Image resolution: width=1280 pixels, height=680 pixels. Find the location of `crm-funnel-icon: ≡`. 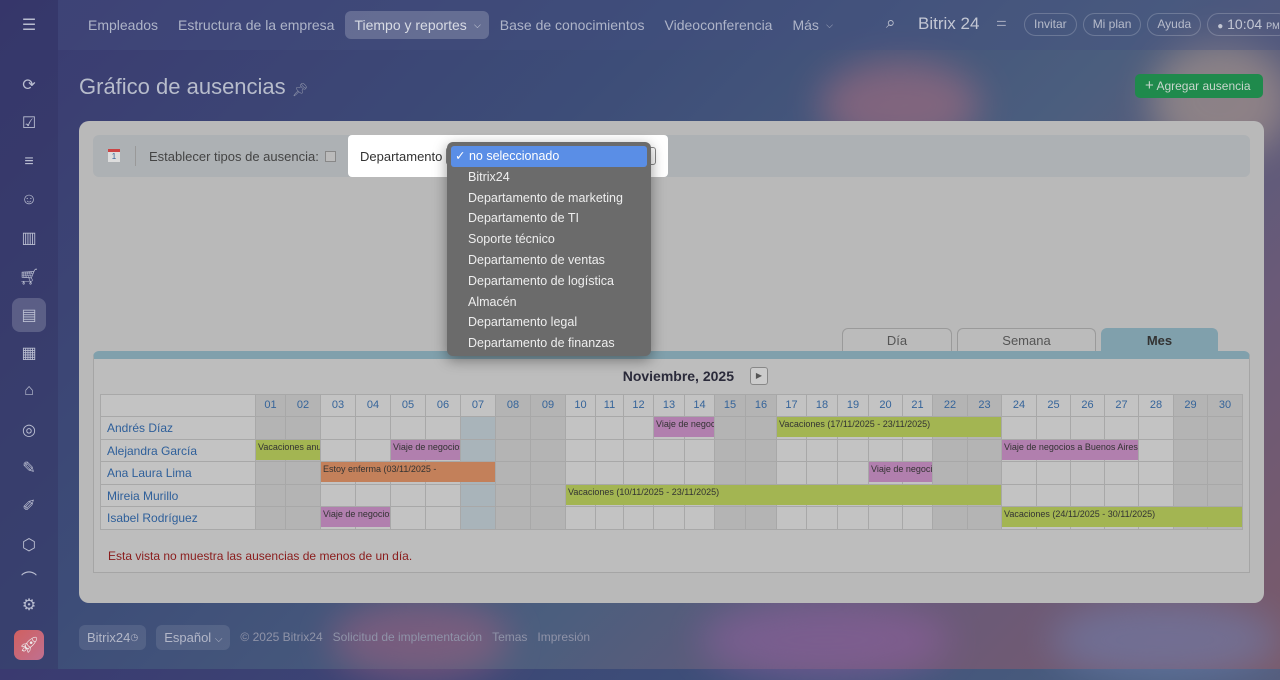

crm-funnel-icon: ≡ is located at coordinates (29, 161).